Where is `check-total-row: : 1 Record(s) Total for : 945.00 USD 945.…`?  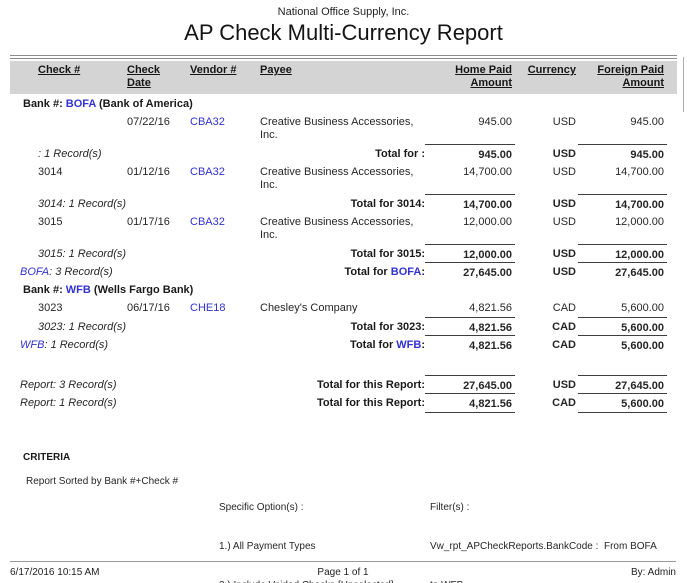 check-total-row: : 1 Record(s) Total for : 945.00 USD 945.… is located at coordinates (348, 153).